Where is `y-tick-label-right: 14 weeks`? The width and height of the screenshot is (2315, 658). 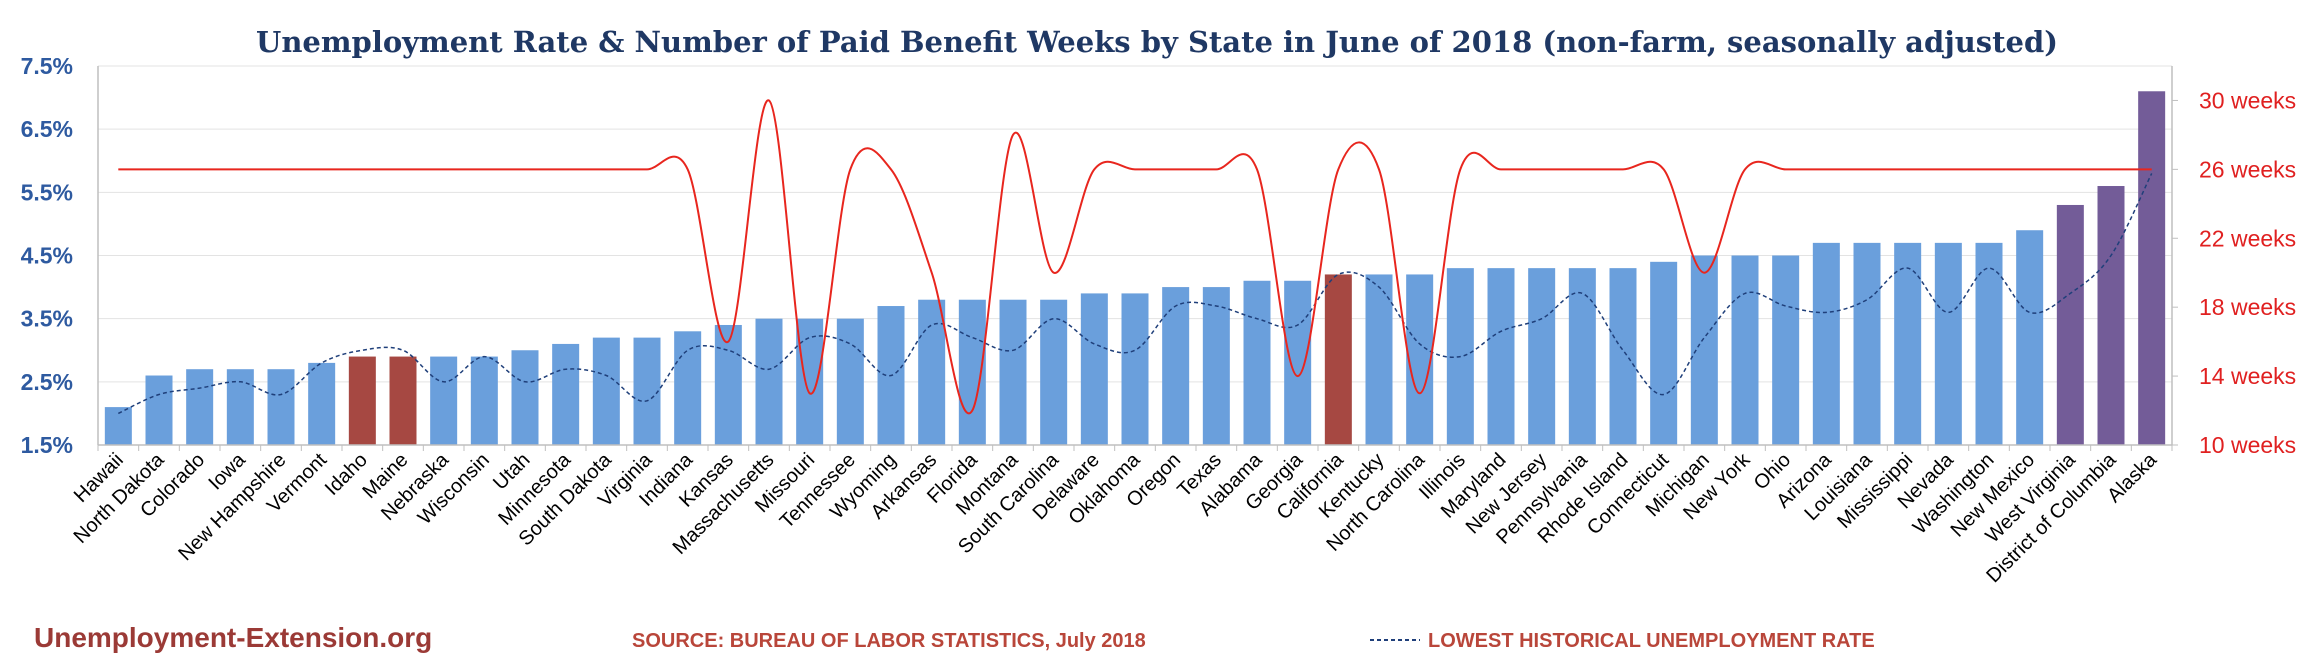 y-tick-label-right: 14 weeks is located at coordinates (2247, 376).